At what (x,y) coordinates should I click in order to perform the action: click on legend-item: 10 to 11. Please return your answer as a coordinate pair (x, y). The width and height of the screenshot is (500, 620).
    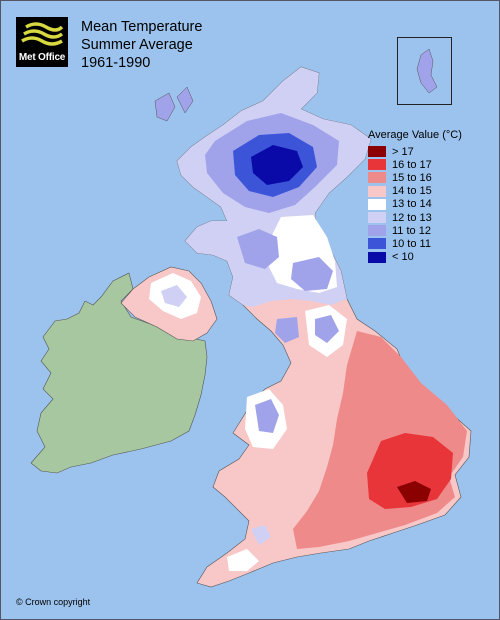
    Looking at the image, I should click on (422, 243).